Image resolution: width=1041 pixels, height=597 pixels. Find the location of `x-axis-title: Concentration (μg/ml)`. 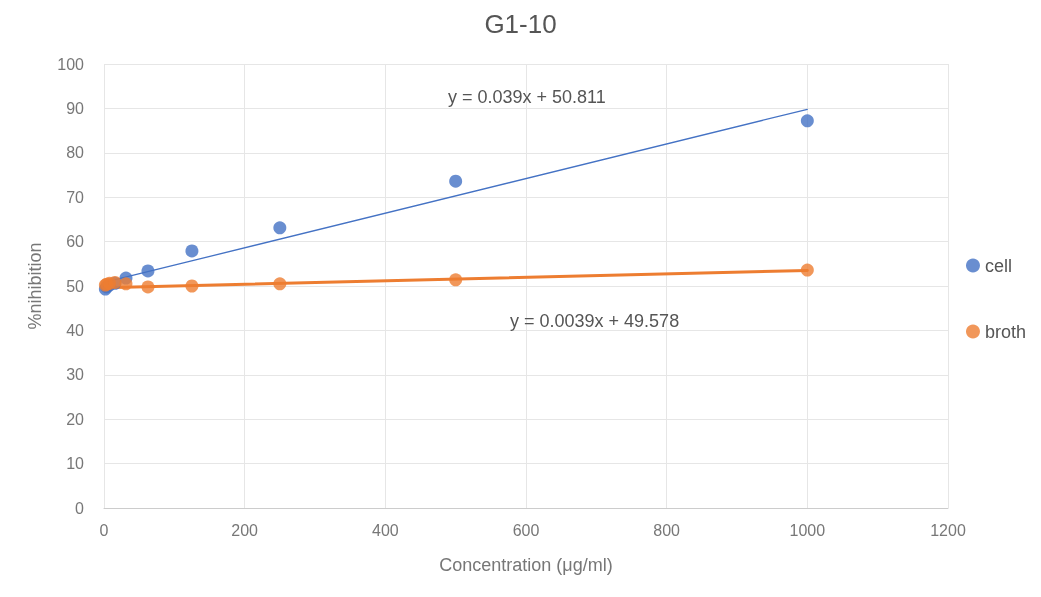

x-axis-title: Concentration (μg/ml) is located at coordinates (526, 565).